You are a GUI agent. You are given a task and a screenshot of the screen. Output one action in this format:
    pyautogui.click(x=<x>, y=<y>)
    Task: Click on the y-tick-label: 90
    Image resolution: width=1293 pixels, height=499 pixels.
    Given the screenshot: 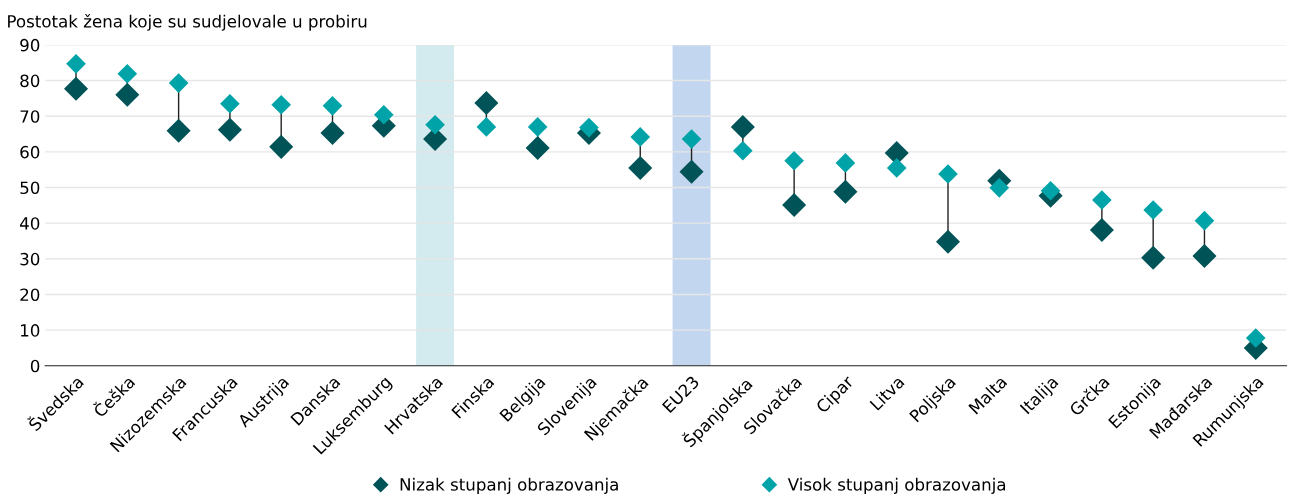 What is the action you would take?
    pyautogui.click(x=30, y=45)
    